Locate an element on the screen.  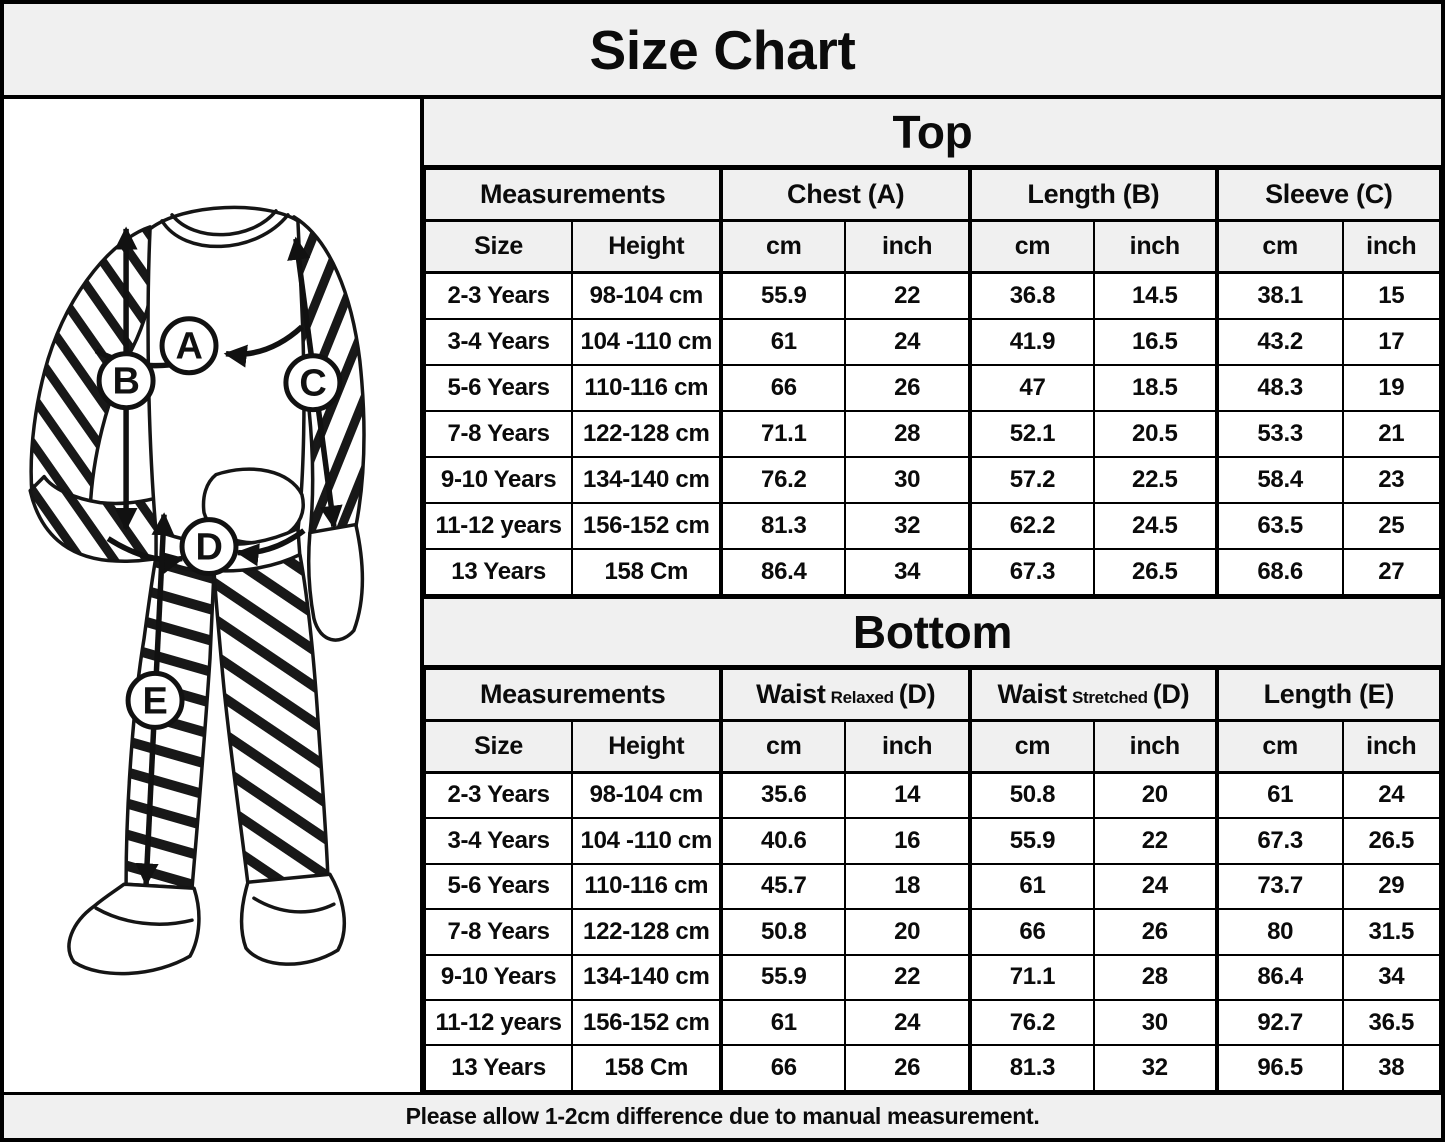
measurements-header: Measurements is located at coordinates (573, 195).